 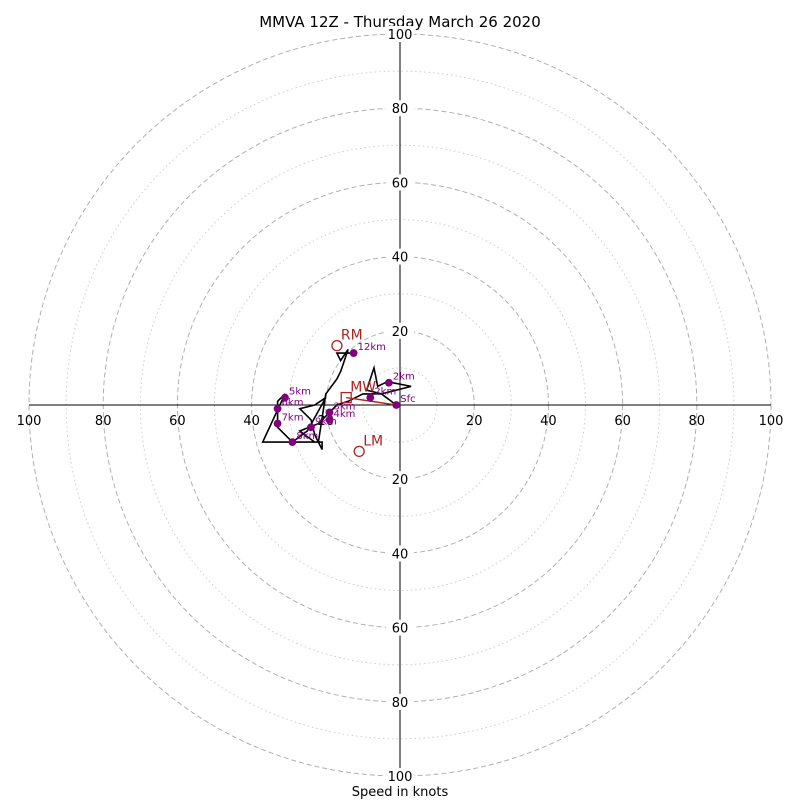 I want to click on height-marker-label: 8km, so click(x=307, y=436).